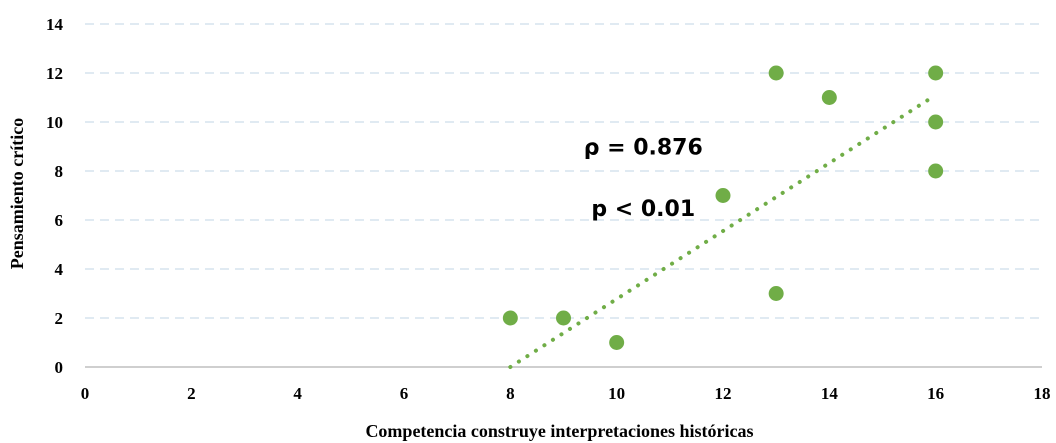 This screenshot has height=443, width=1056. Describe the element at coordinates (566, 393) in the screenshot. I see `x-tick-labels: 0 2 4 6 8 10 12 14 16 18` at that location.